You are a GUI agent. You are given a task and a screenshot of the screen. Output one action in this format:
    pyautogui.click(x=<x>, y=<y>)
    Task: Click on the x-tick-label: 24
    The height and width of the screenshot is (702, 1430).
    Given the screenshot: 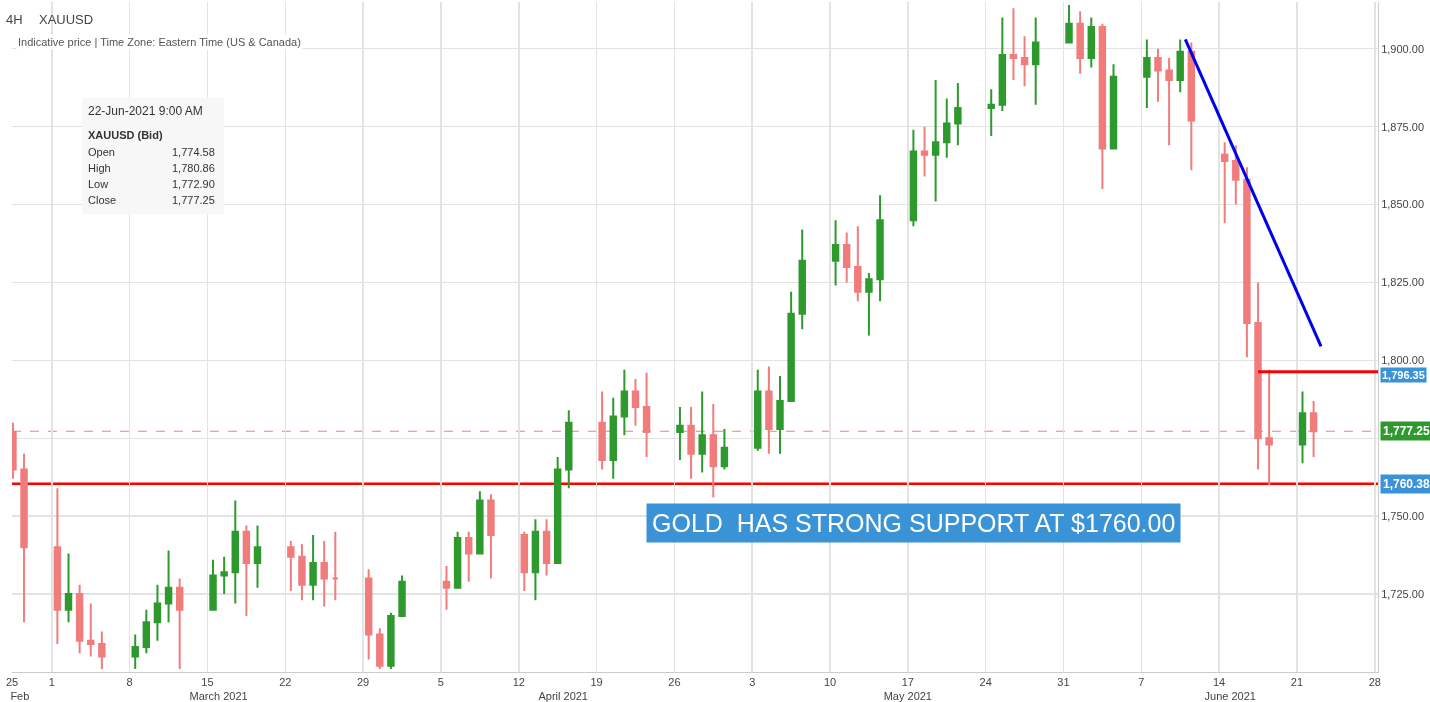 What is the action you would take?
    pyautogui.click(x=985, y=682)
    